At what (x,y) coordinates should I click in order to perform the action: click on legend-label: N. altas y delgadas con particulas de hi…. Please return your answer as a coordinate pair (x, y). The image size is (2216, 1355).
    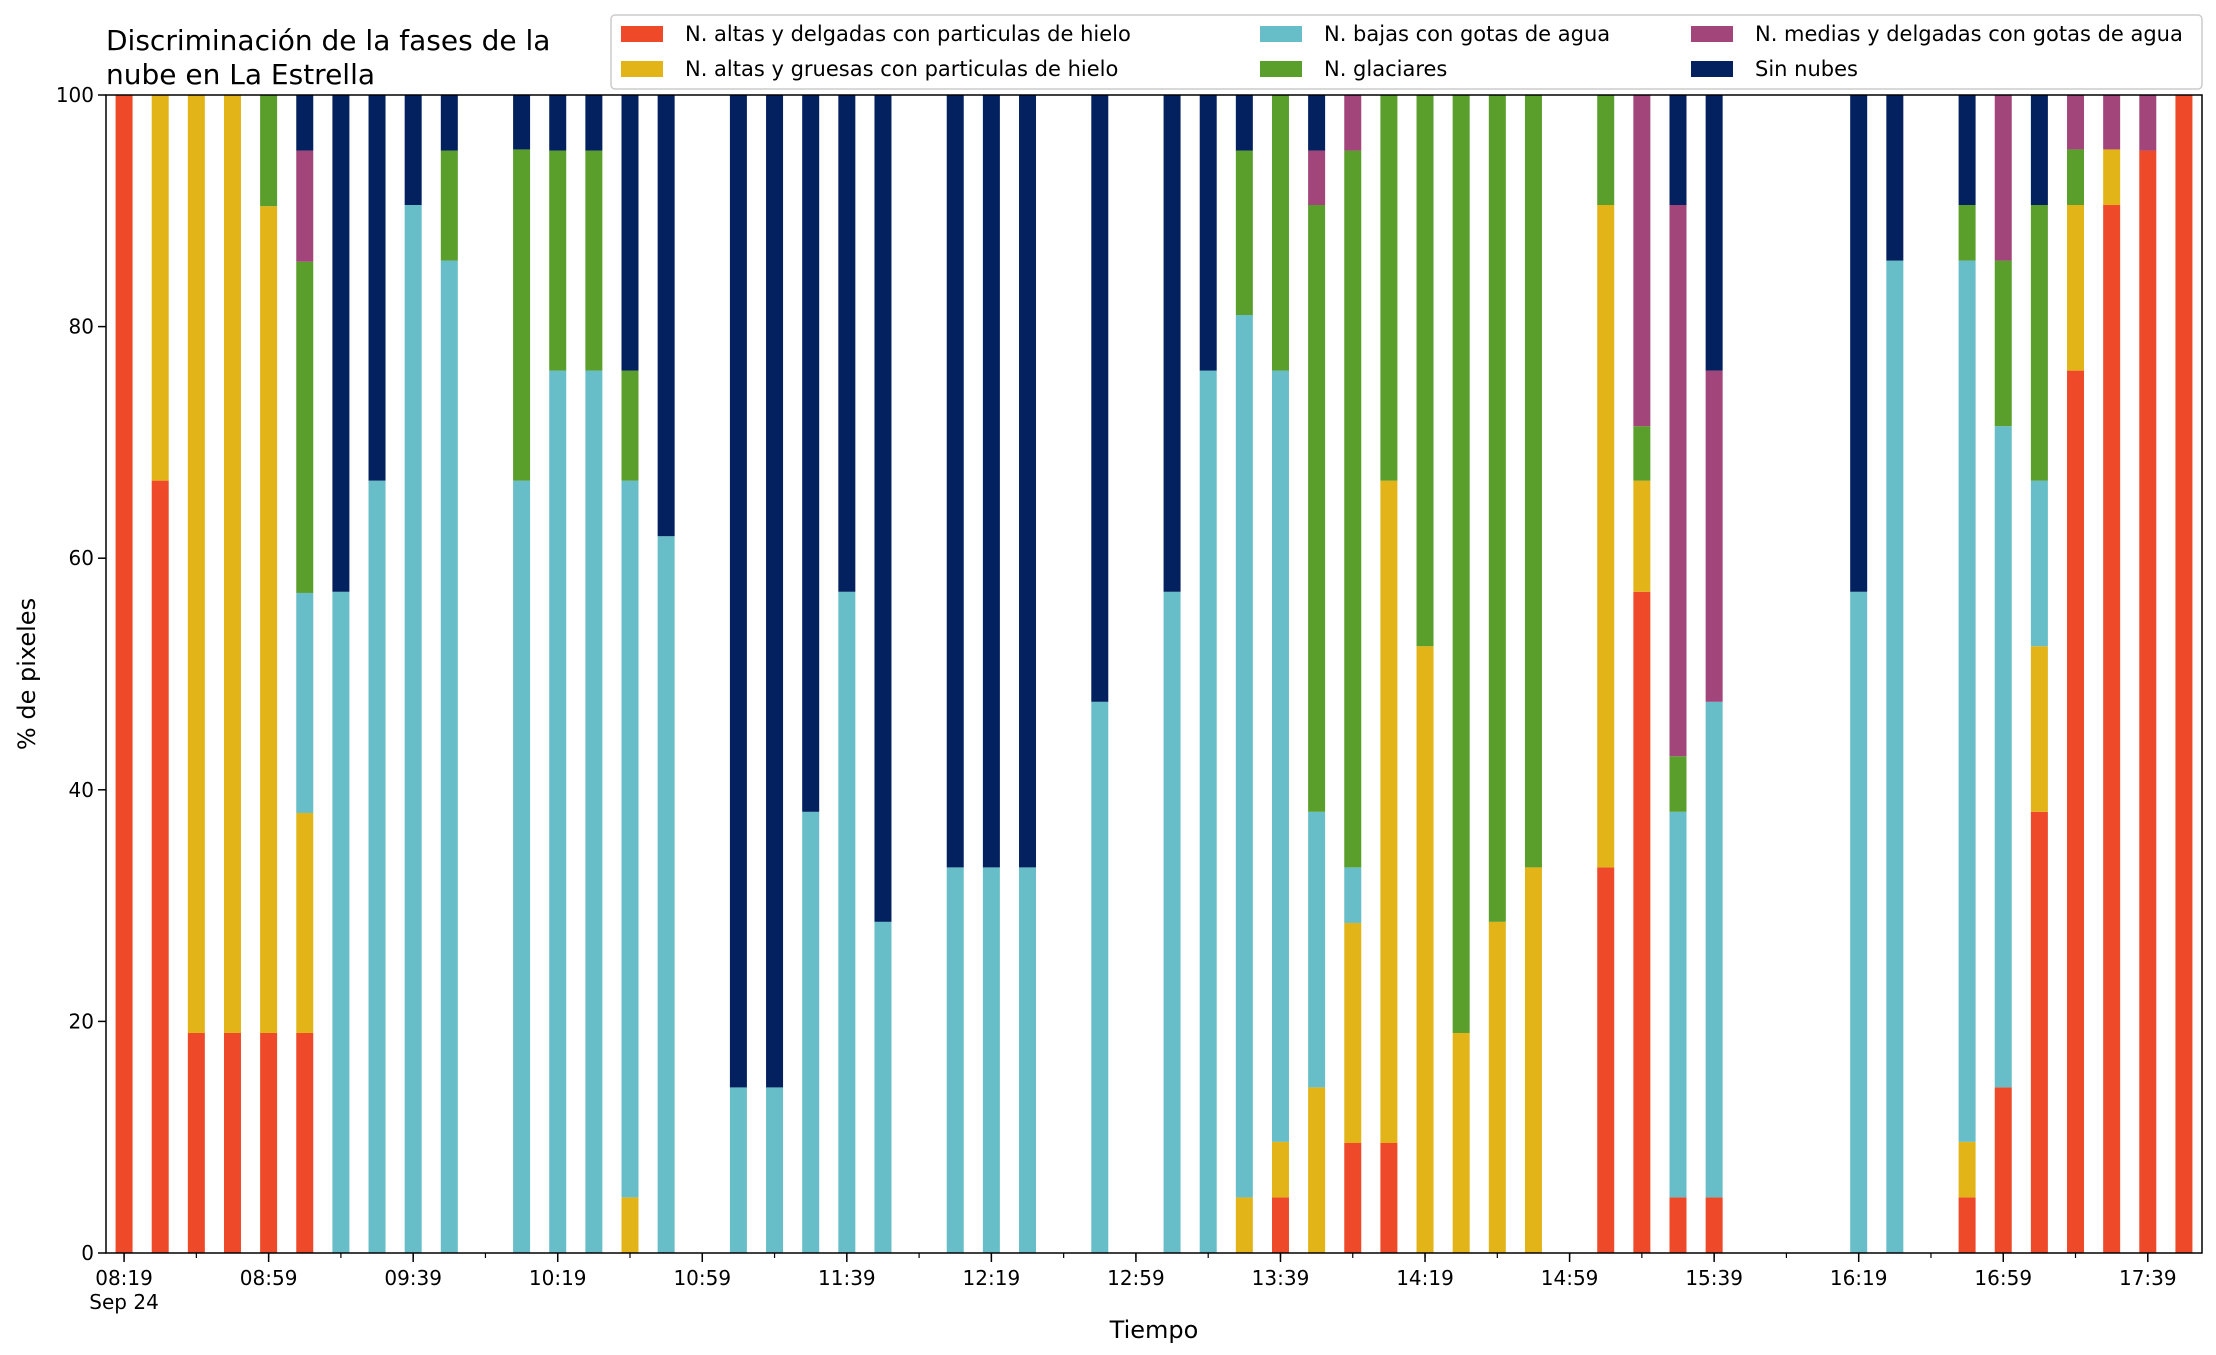
    Looking at the image, I should click on (908, 34).